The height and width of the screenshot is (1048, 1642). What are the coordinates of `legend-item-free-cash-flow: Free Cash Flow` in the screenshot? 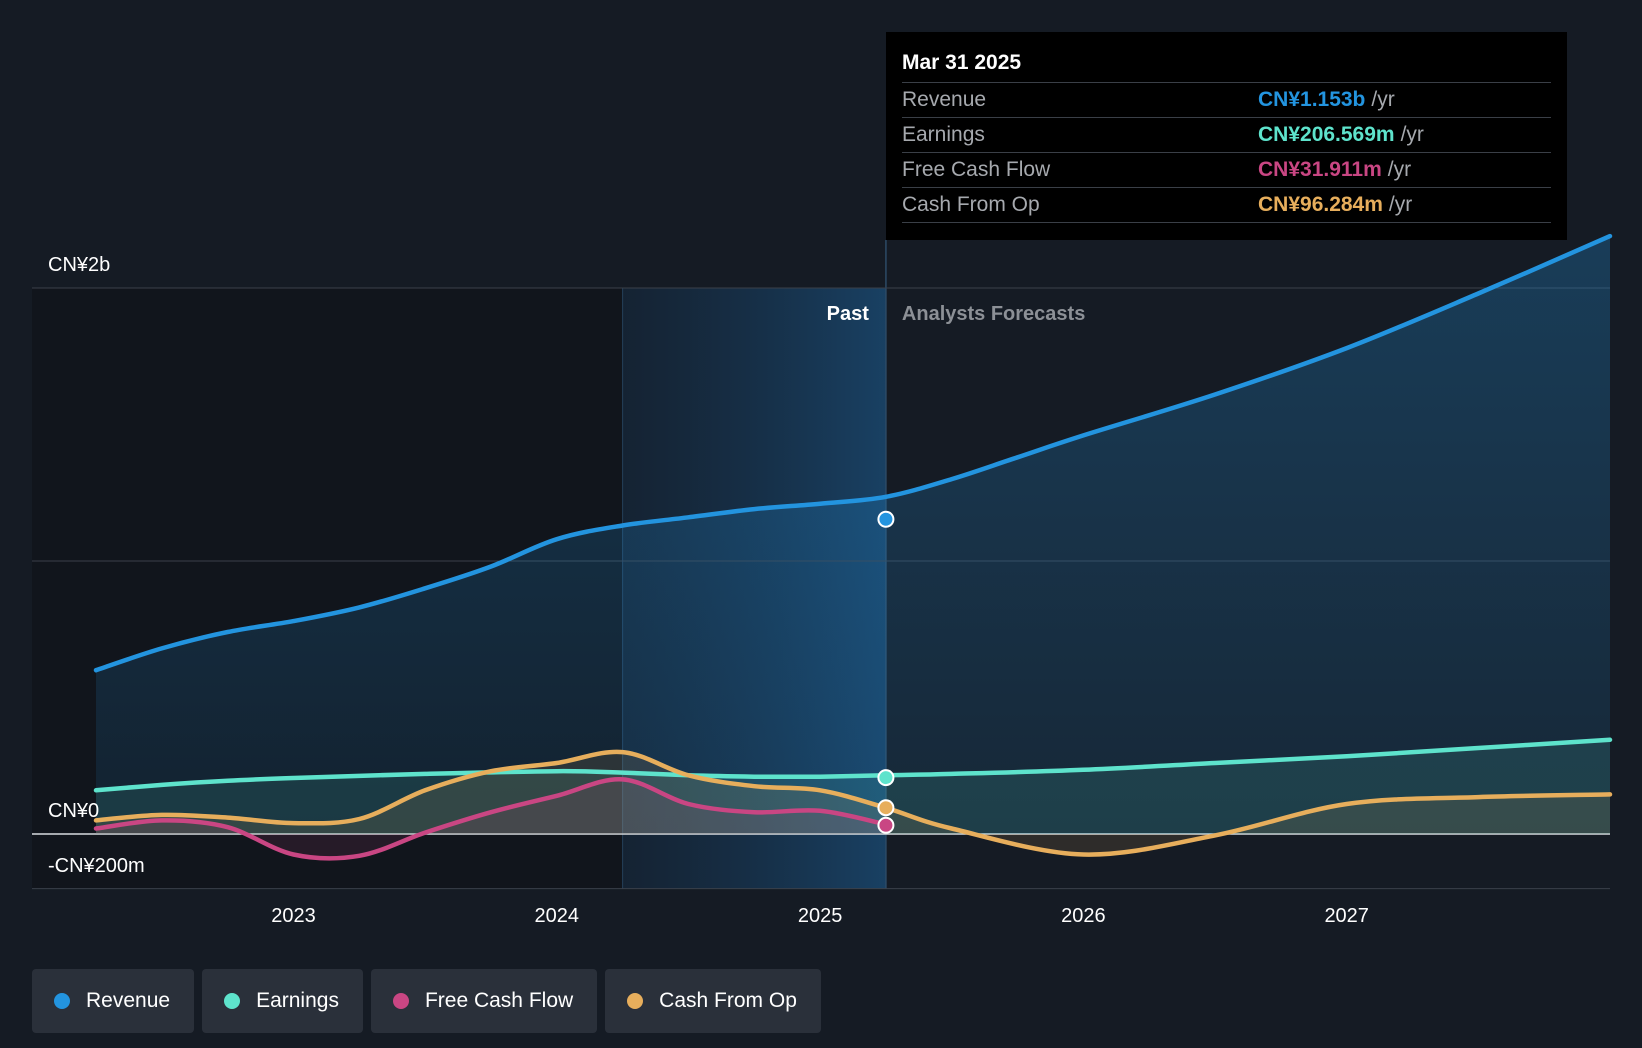 It's located at (484, 1001).